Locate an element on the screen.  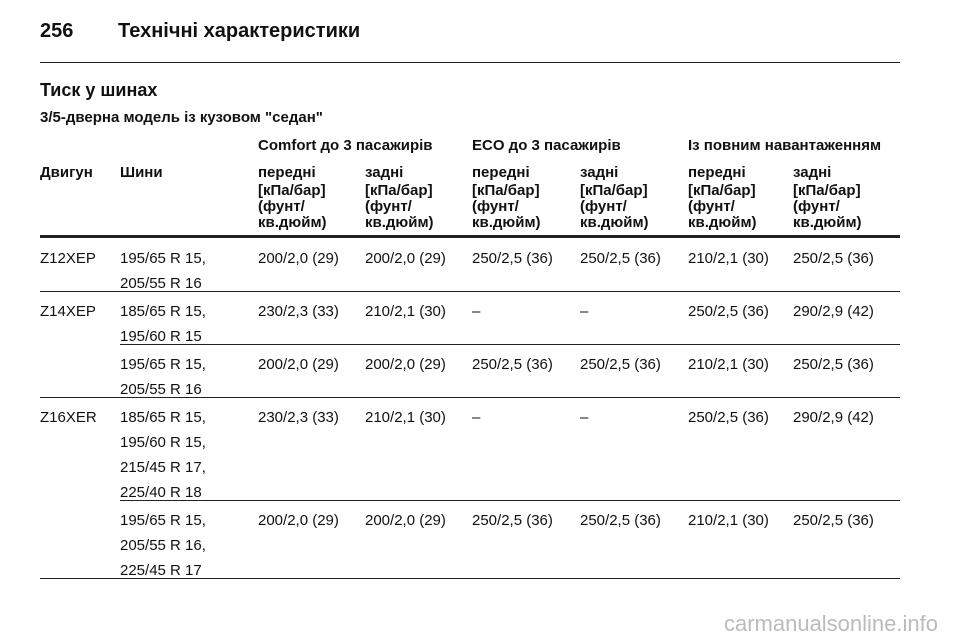
engine: Z12XEP is located at coordinates (68, 258).